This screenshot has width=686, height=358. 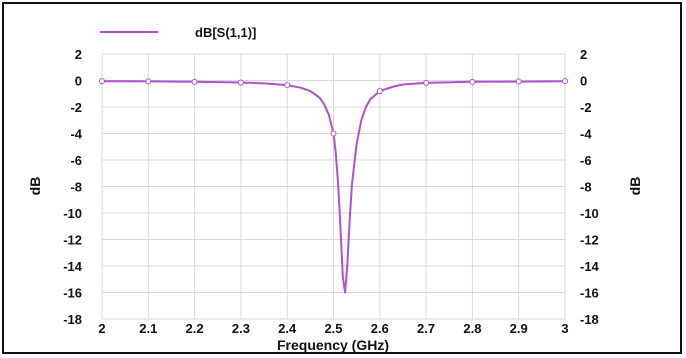 What do you see at coordinates (635, 186) in the screenshot?
I see `y-axis-label-right: dB` at bounding box center [635, 186].